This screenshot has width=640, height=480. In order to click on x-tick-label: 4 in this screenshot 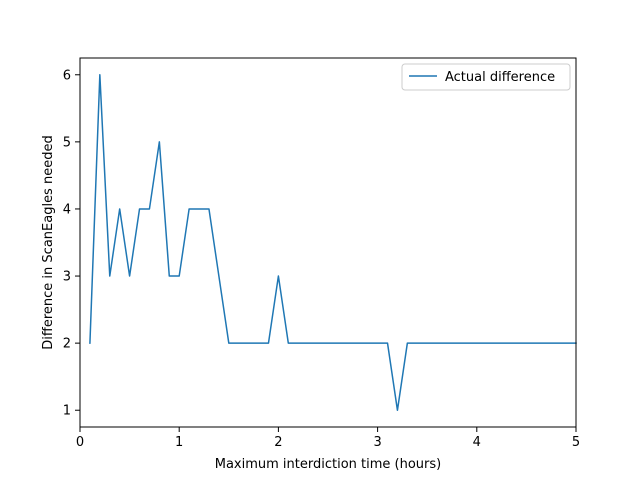, I will do `click(477, 442)`.